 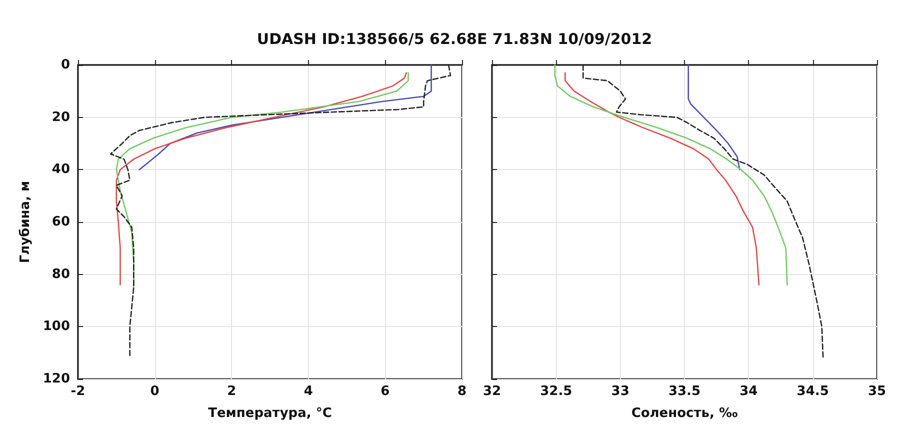 I want to click on x-tick-label: 34, so click(x=749, y=391).